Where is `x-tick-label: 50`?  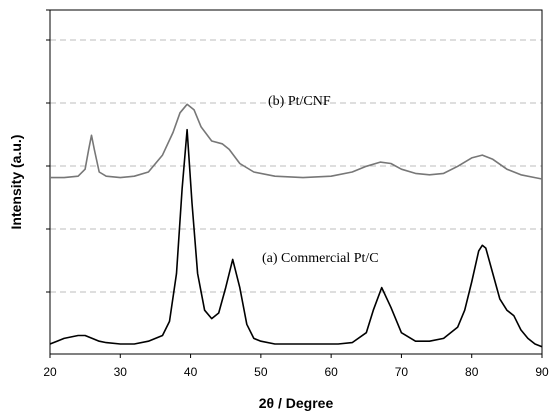
x-tick-label: 50 is located at coordinates (261, 372).